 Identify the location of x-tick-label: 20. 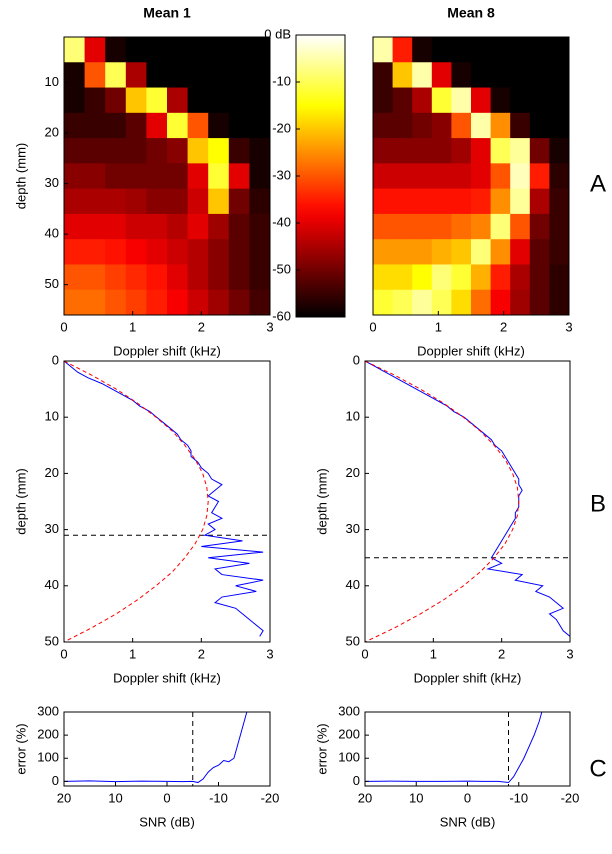
(365, 797).